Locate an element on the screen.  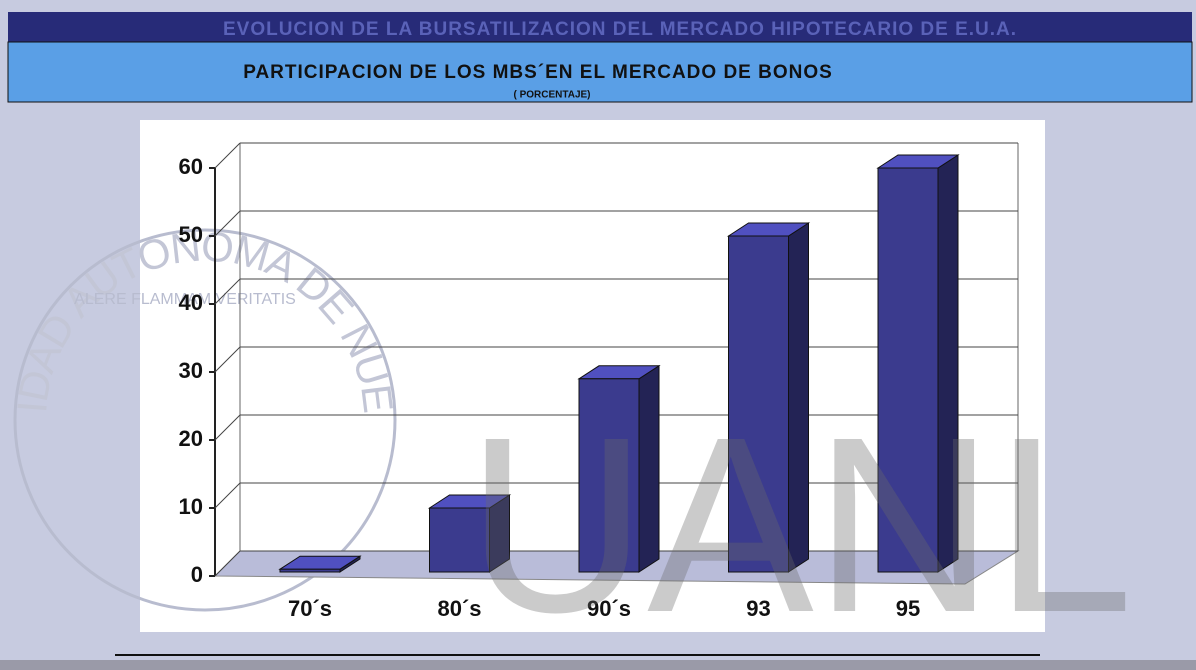
title-band is located at coordinates (600, 27).